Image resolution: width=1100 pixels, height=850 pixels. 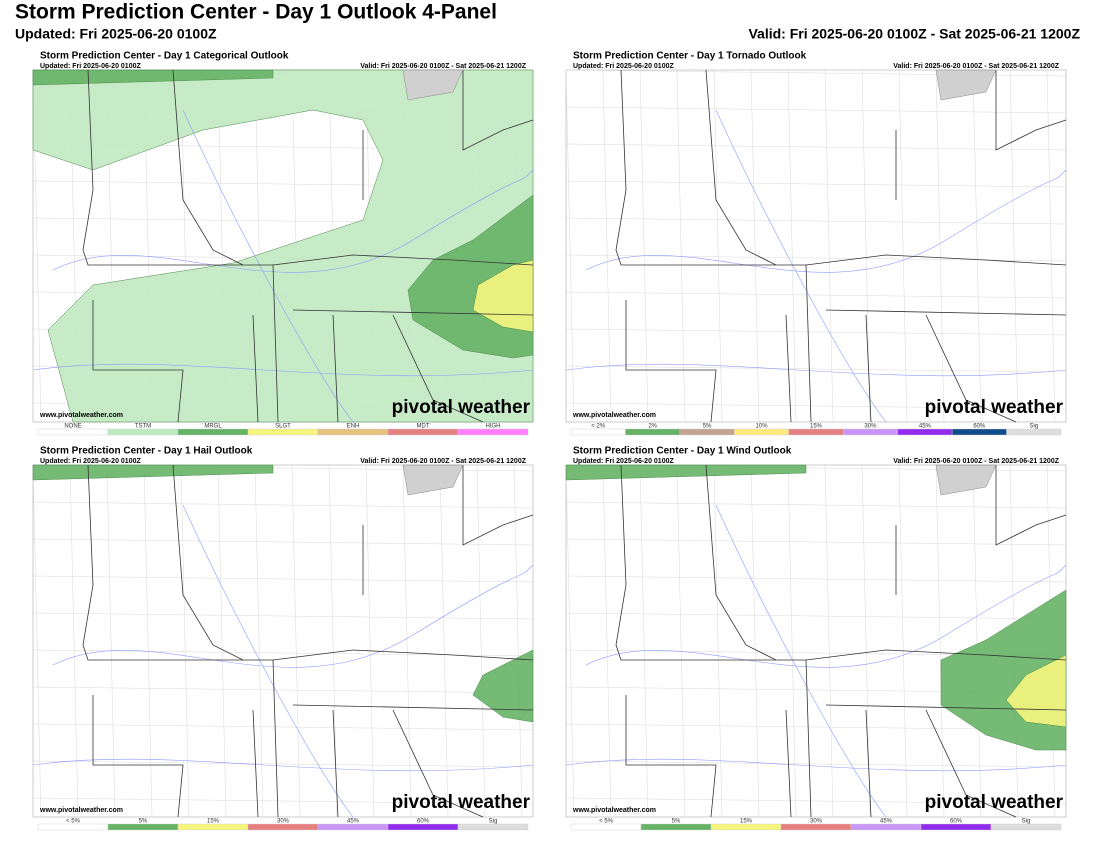 I want to click on legend-label: 10%, so click(x=762, y=427).